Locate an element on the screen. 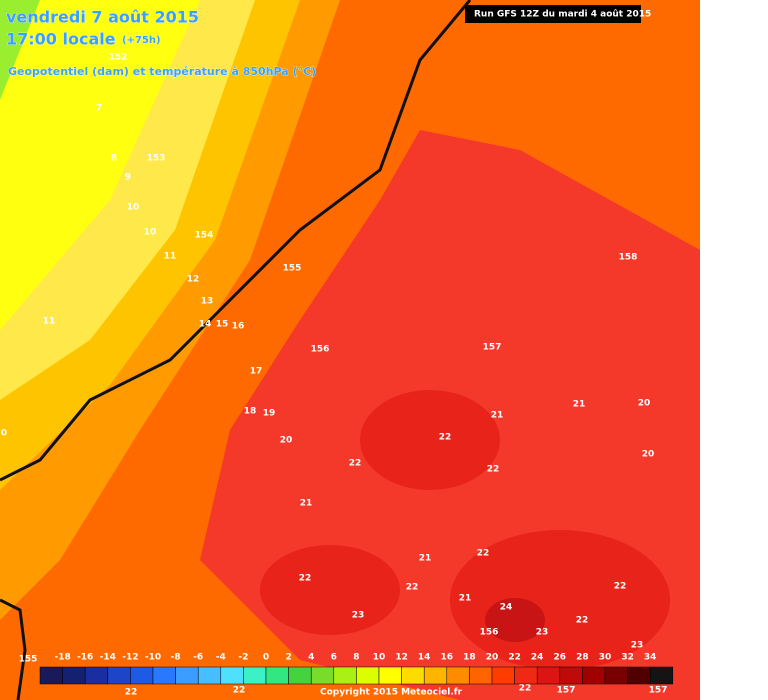 The image size is (768, 700). legend-label: -16 is located at coordinates (85, 658).